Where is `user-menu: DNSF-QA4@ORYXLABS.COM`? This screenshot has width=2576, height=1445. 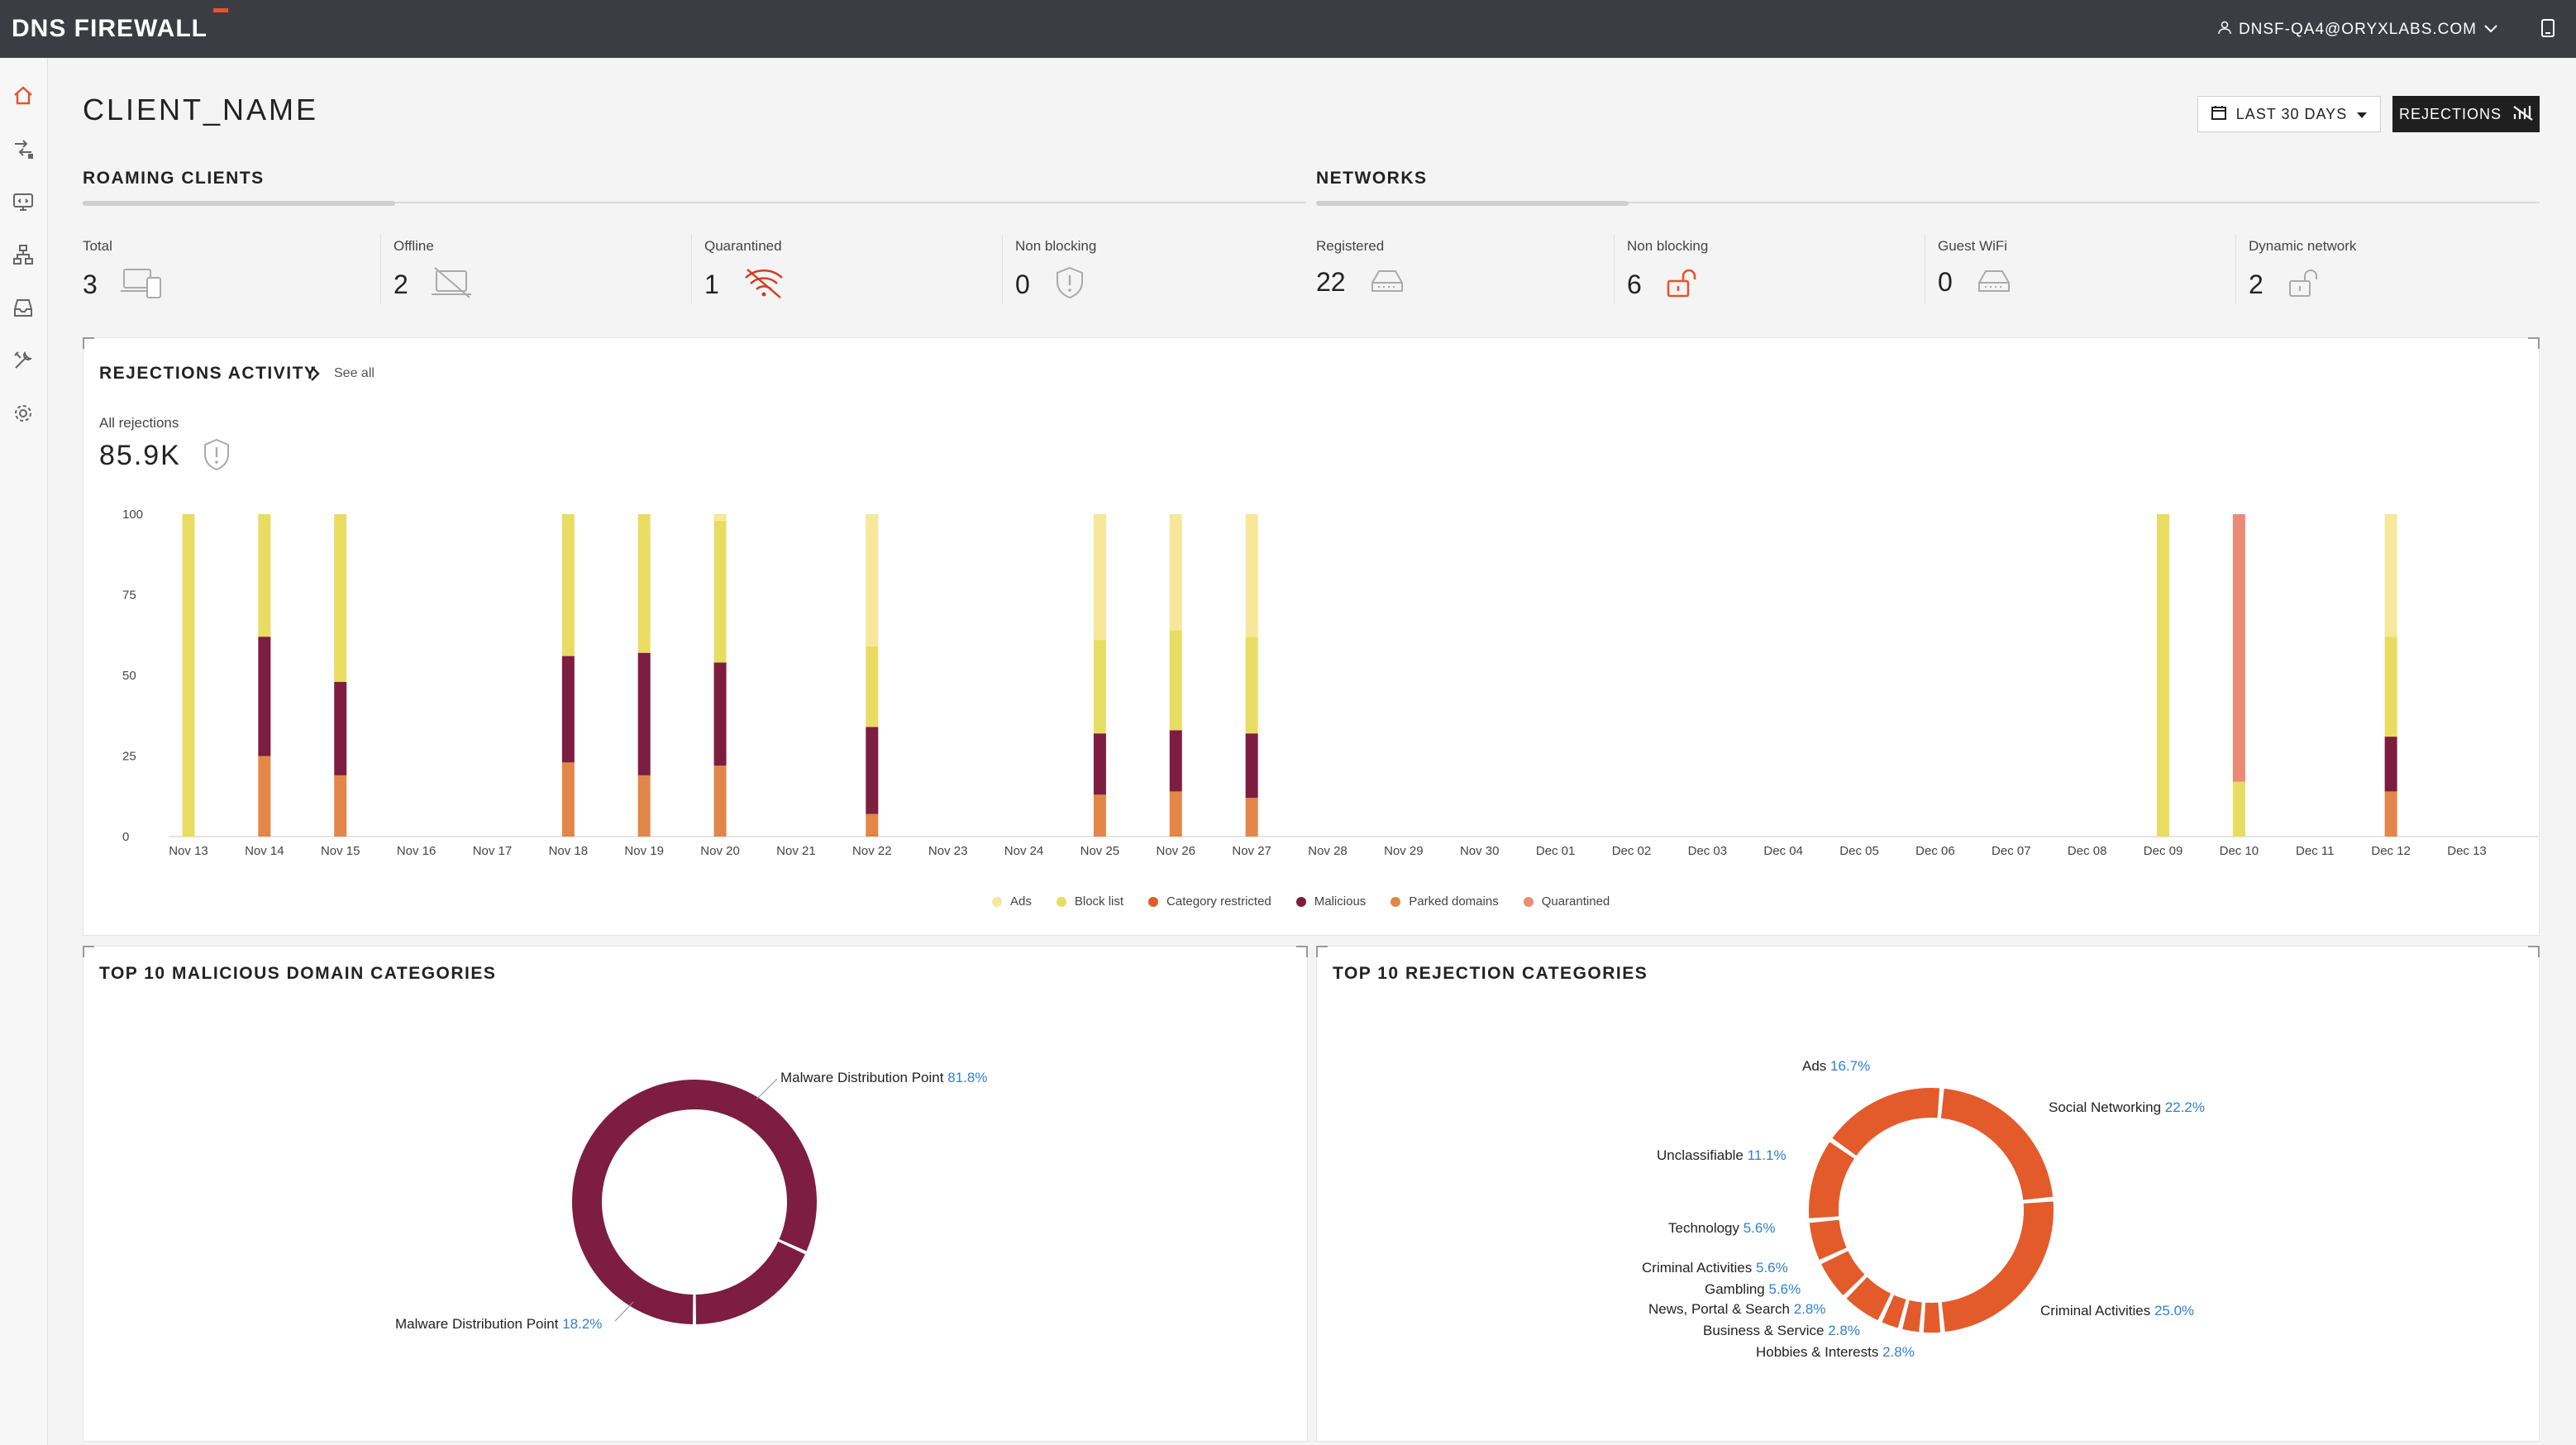
user-menu: DNSF-QA4@ORYXLABS.COM is located at coordinates (2357, 30).